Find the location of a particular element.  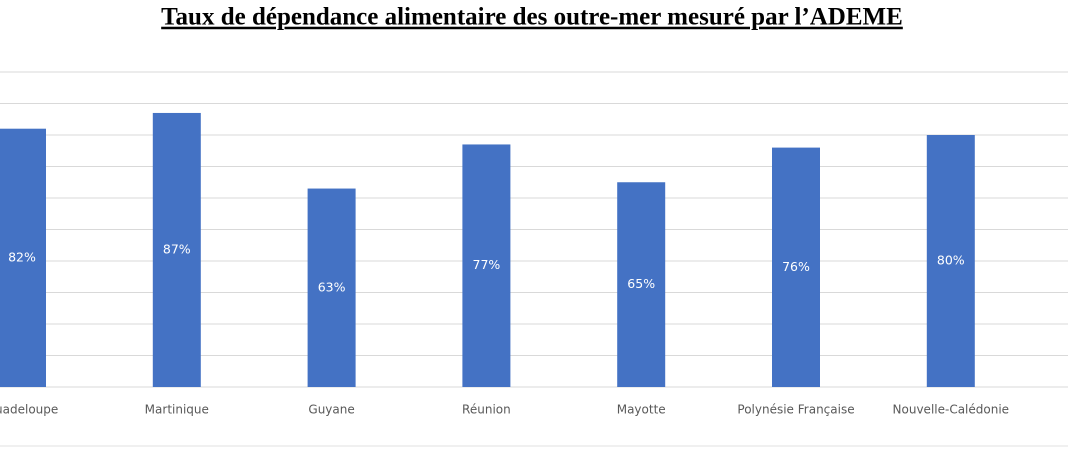

data-label: 87% is located at coordinates (177, 248).